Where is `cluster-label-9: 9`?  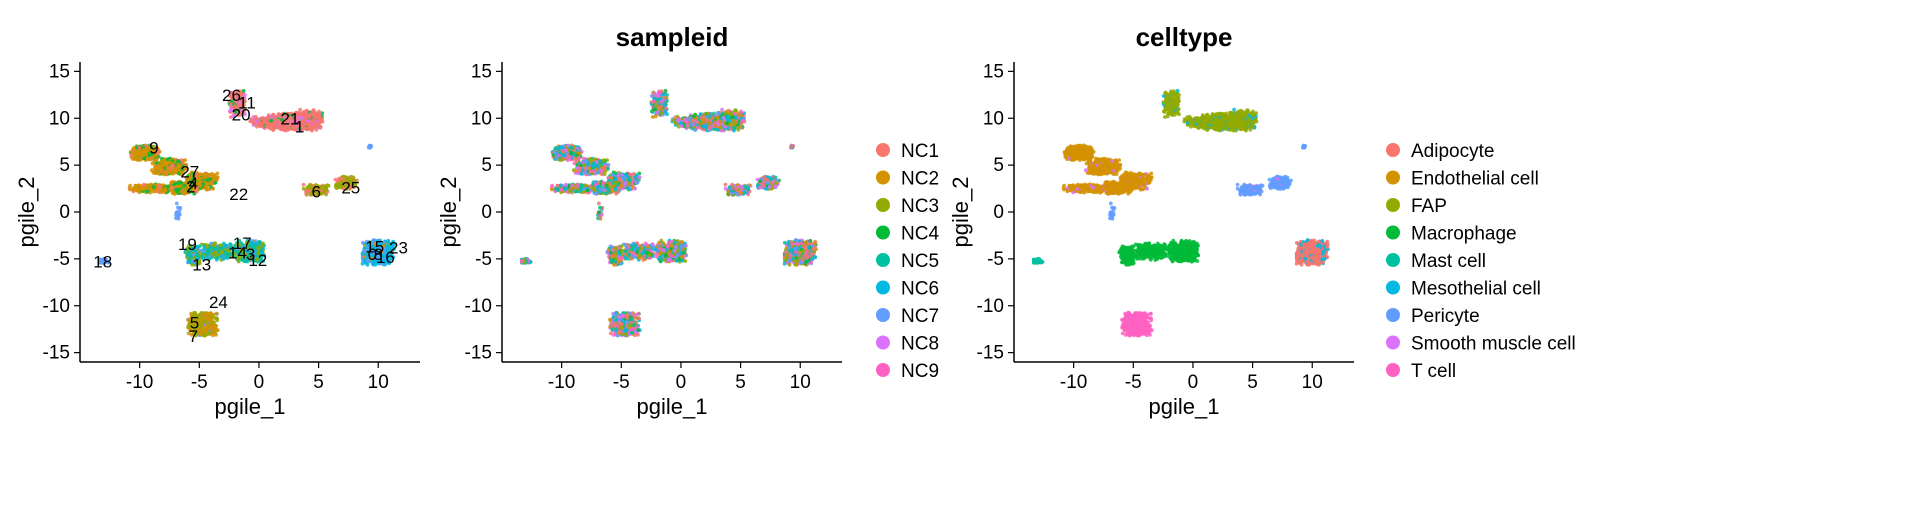 cluster-label-9: 9 is located at coordinates (153, 147).